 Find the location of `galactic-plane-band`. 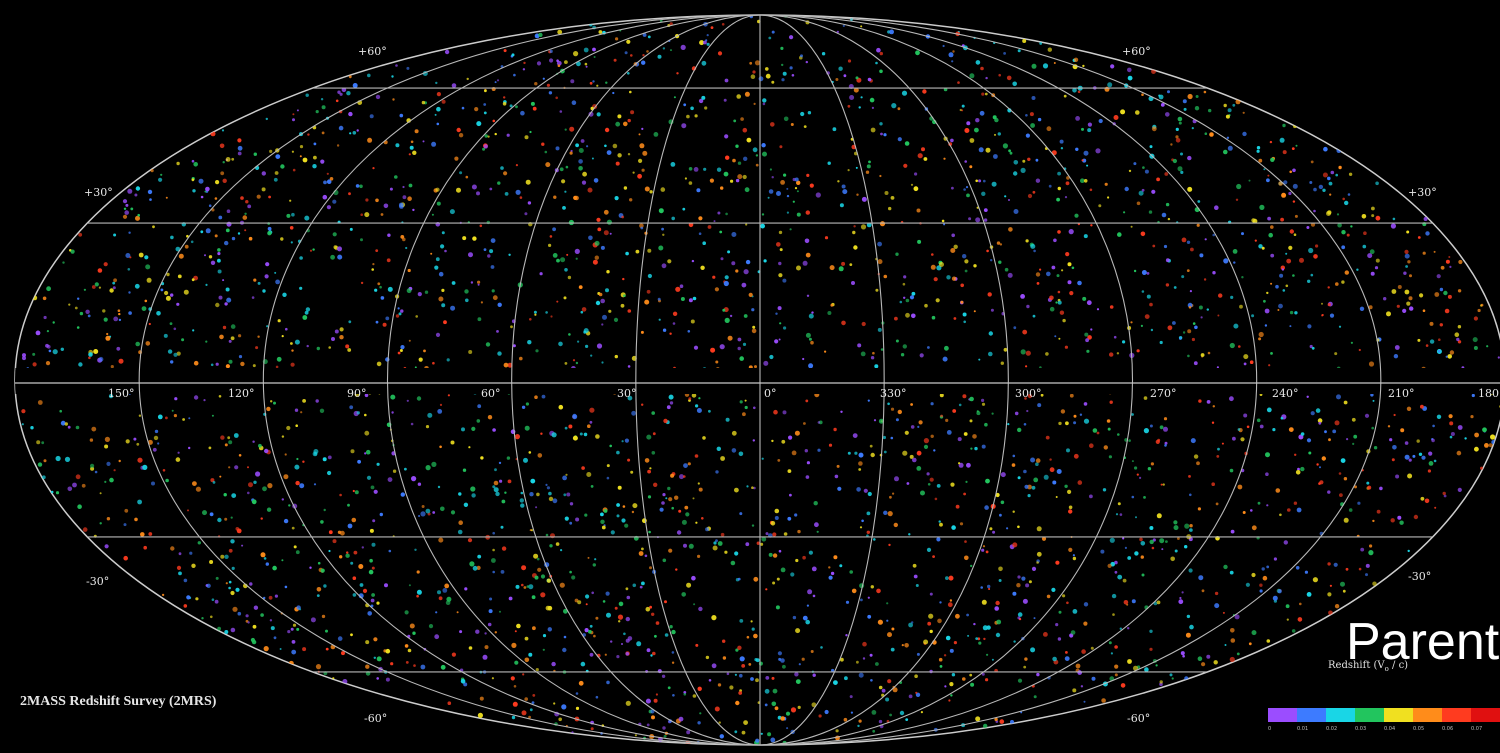

galactic-plane-band is located at coordinates (757, 381).